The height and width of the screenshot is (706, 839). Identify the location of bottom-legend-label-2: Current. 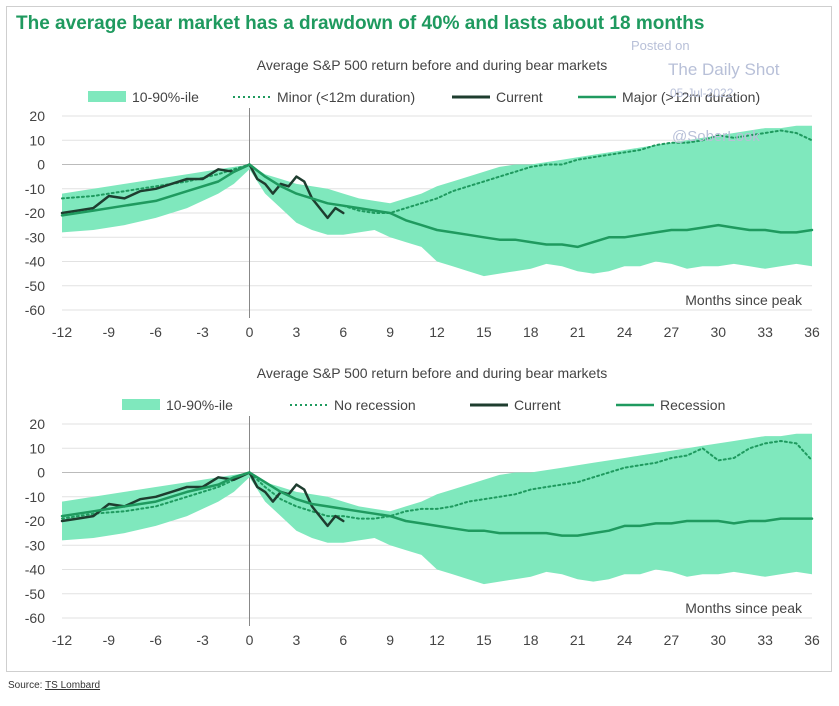
(537, 405).